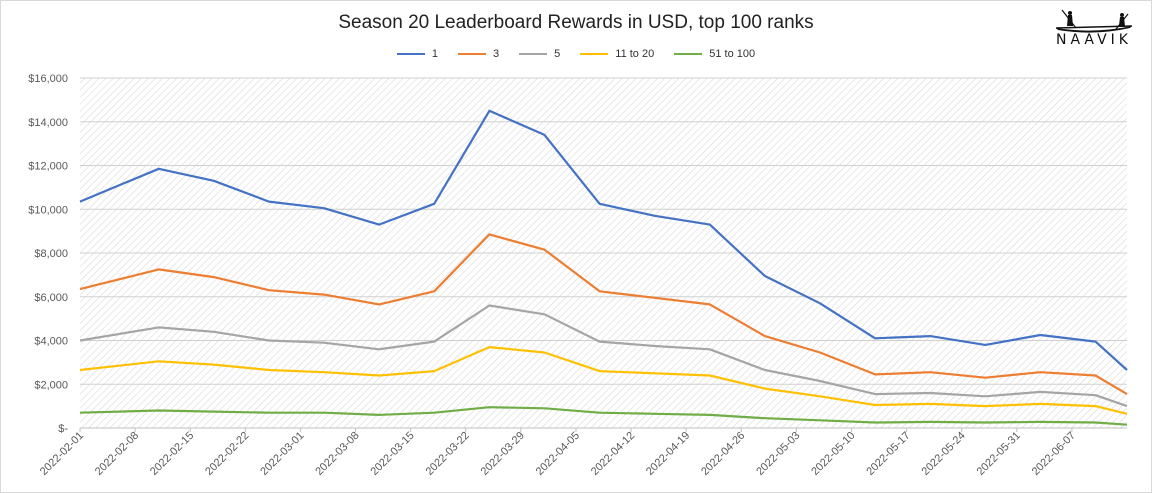  What do you see at coordinates (227, 454) in the screenshot?
I see `x-tick-label: 2022-02-22` at bounding box center [227, 454].